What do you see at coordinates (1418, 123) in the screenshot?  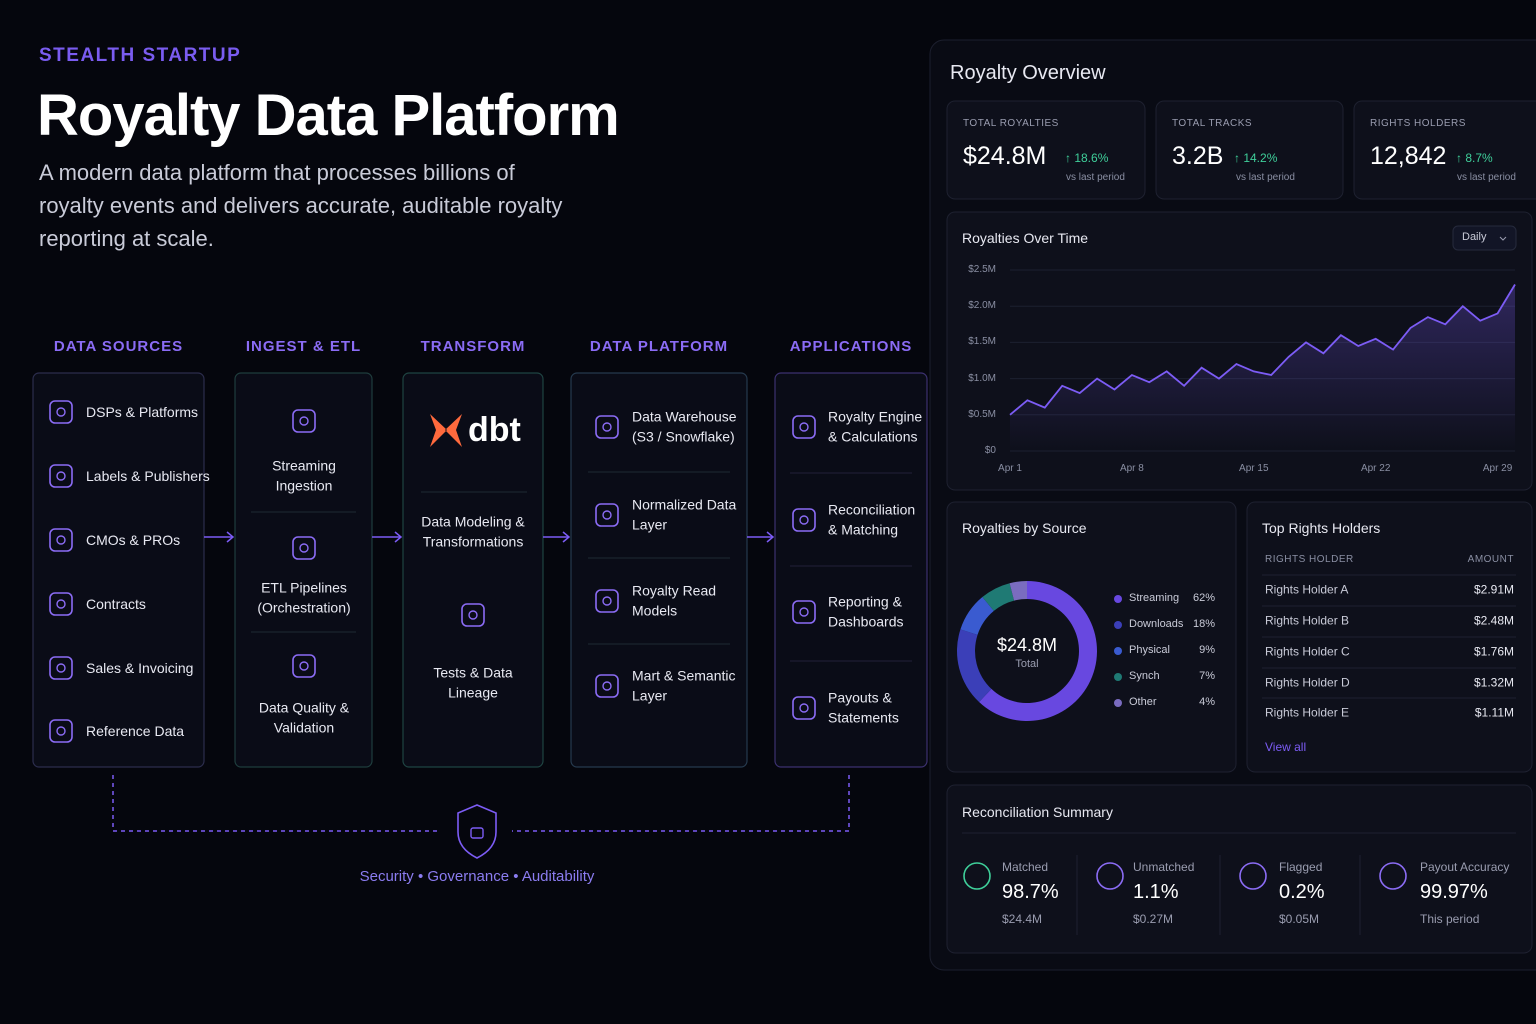 I see `kpi-label: RIGHTS HOLDERS` at bounding box center [1418, 123].